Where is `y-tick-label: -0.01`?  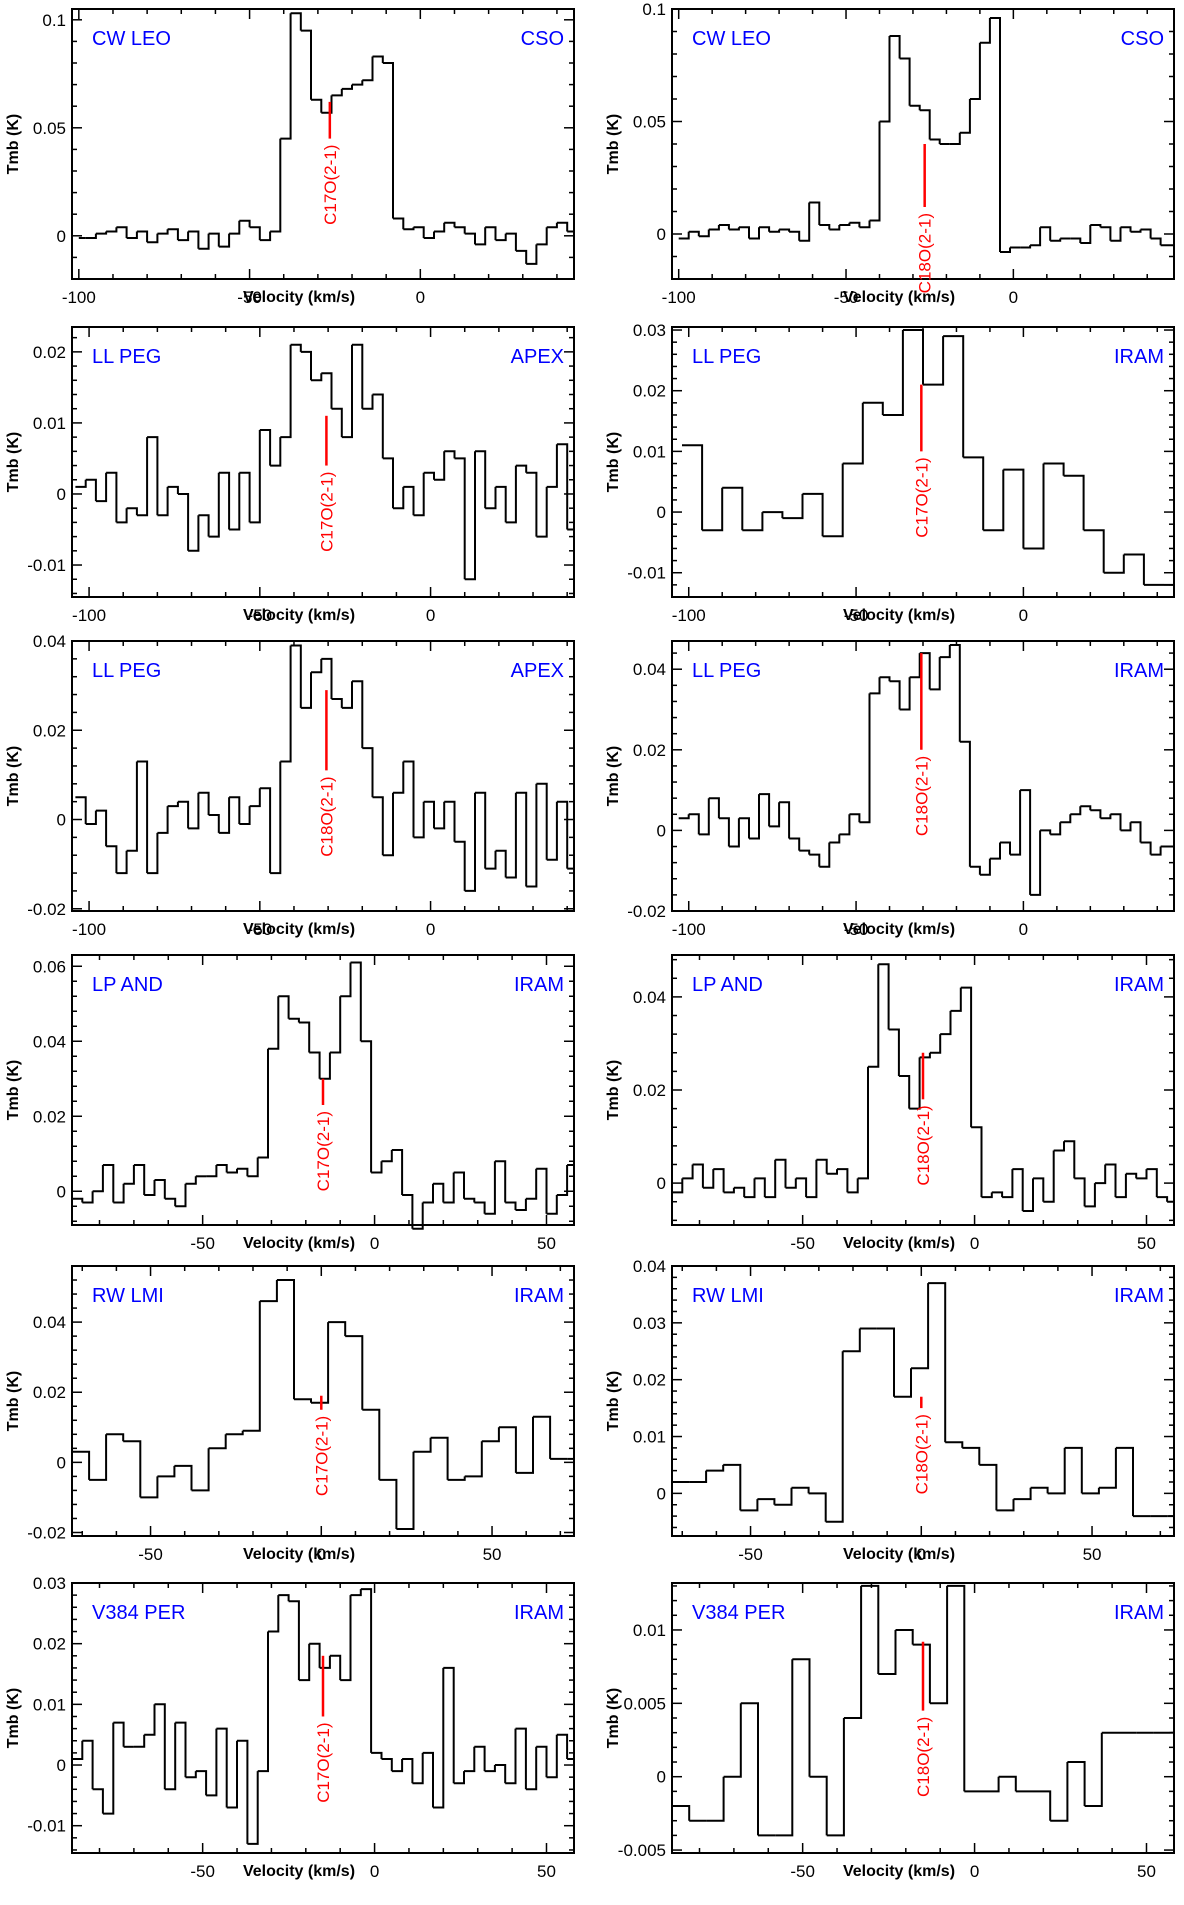 y-tick-label: -0.01 is located at coordinates (46, 1826).